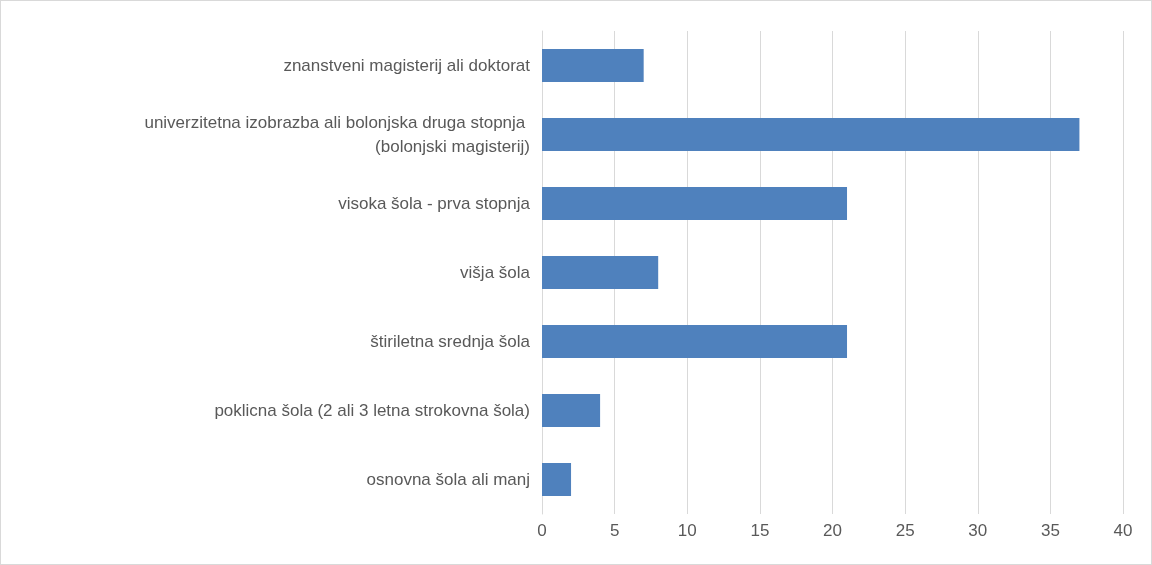 This screenshot has width=1152, height=565. Describe the element at coordinates (614, 530) in the screenshot. I see `x-tick-label: 5` at that location.